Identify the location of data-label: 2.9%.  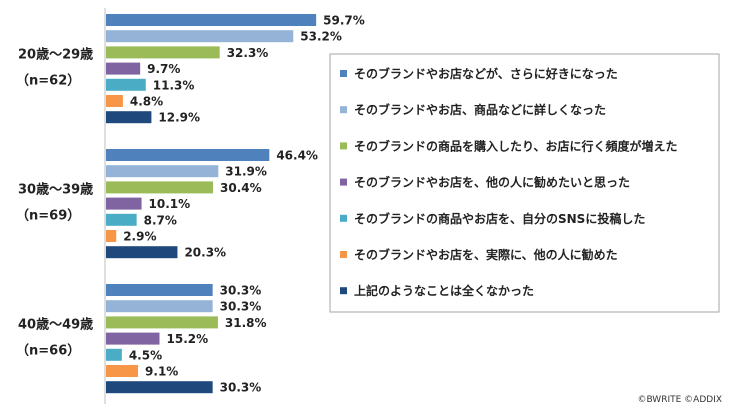
(139, 237).